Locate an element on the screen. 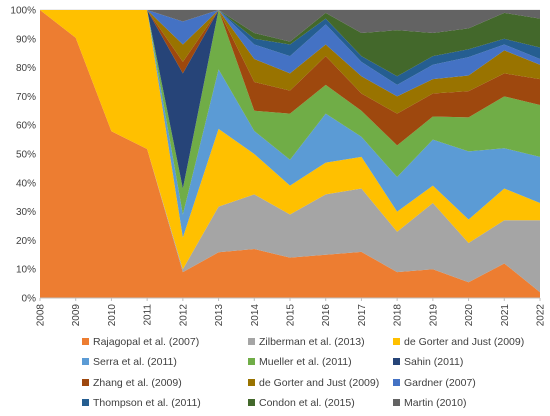 This screenshot has height=416, width=550. x-tick-label: 2022 is located at coordinates (541, 315).